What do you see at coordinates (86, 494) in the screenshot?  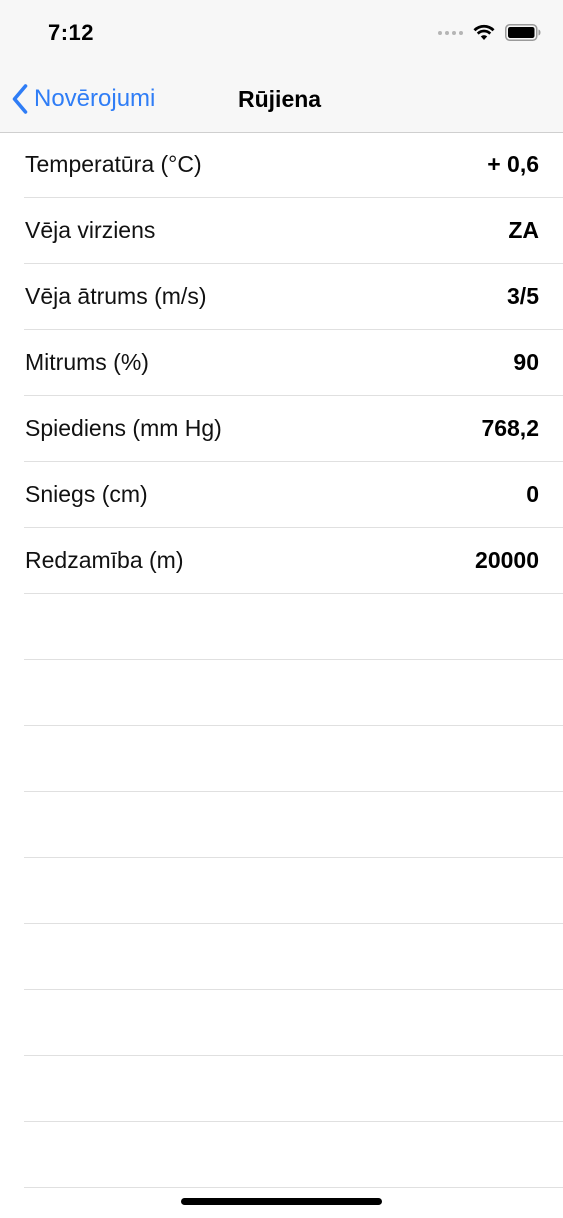 I see `row-label: Sniegs (cm)` at bounding box center [86, 494].